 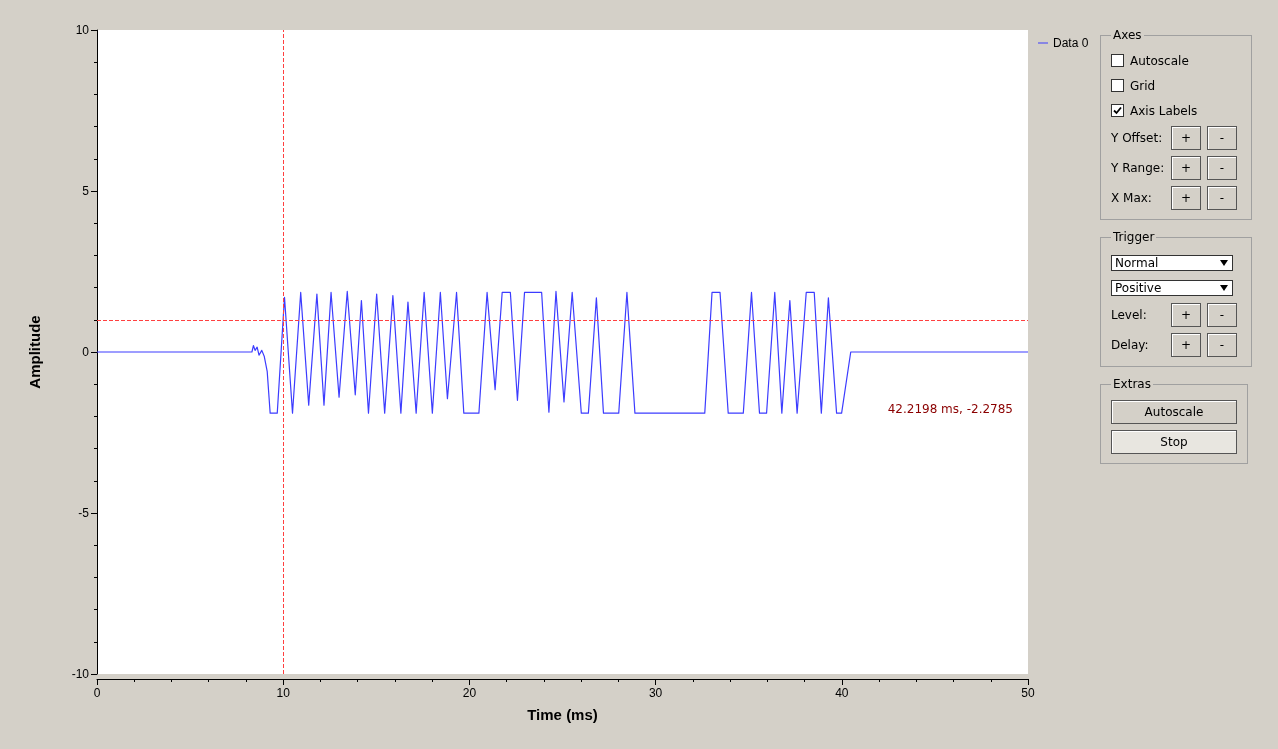 What do you see at coordinates (1132, 384) in the screenshot?
I see `text: Extras` at bounding box center [1132, 384].